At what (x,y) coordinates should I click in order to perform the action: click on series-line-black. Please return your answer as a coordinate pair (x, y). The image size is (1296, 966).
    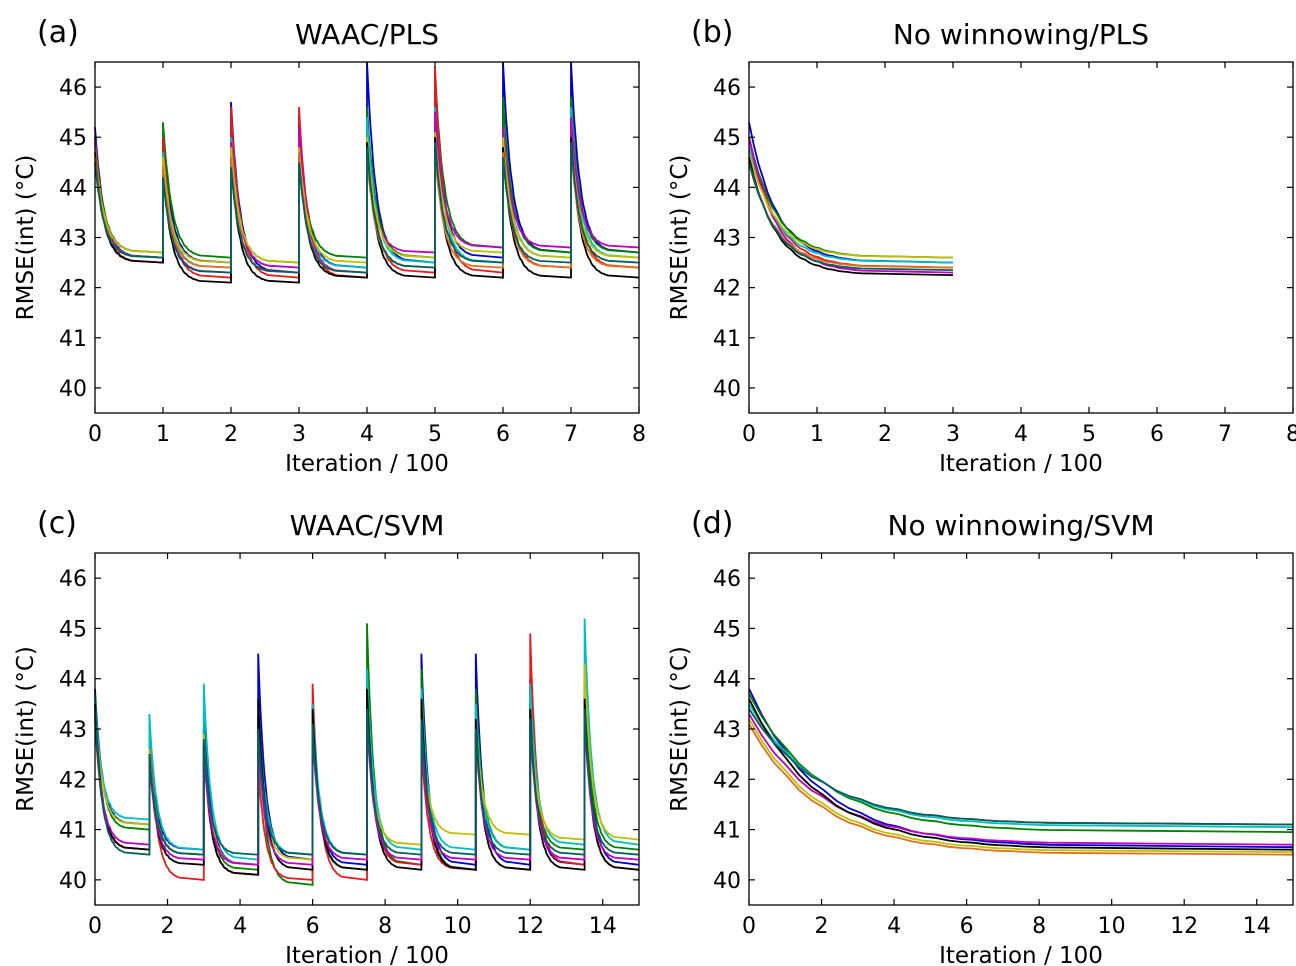
    Looking at the image, I should click on (1021, 774).